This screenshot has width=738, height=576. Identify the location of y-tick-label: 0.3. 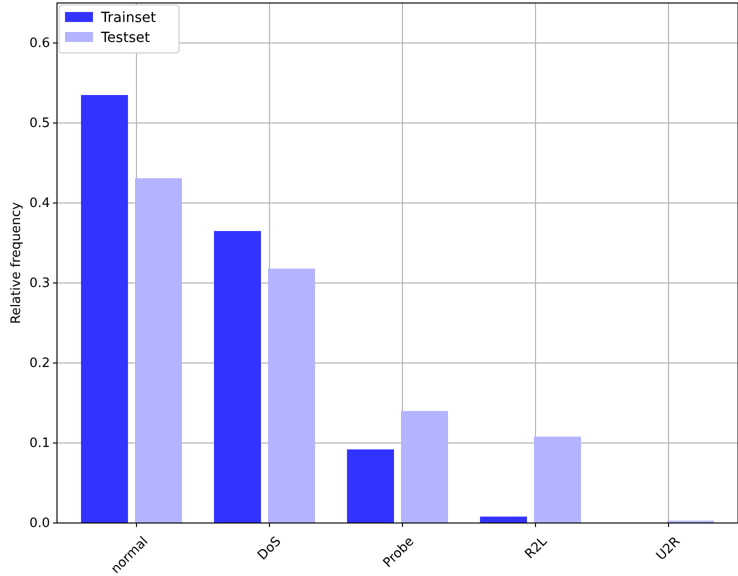
(39, 284).